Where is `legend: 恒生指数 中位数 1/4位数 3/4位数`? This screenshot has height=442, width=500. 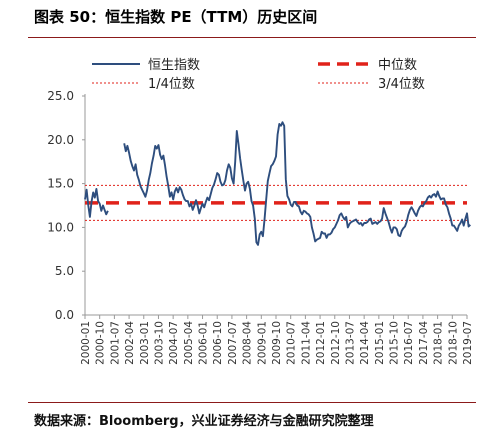 legend: 恒生指数 中位数 1/4位数 3/4位数 is located at coordinates (258, 75).